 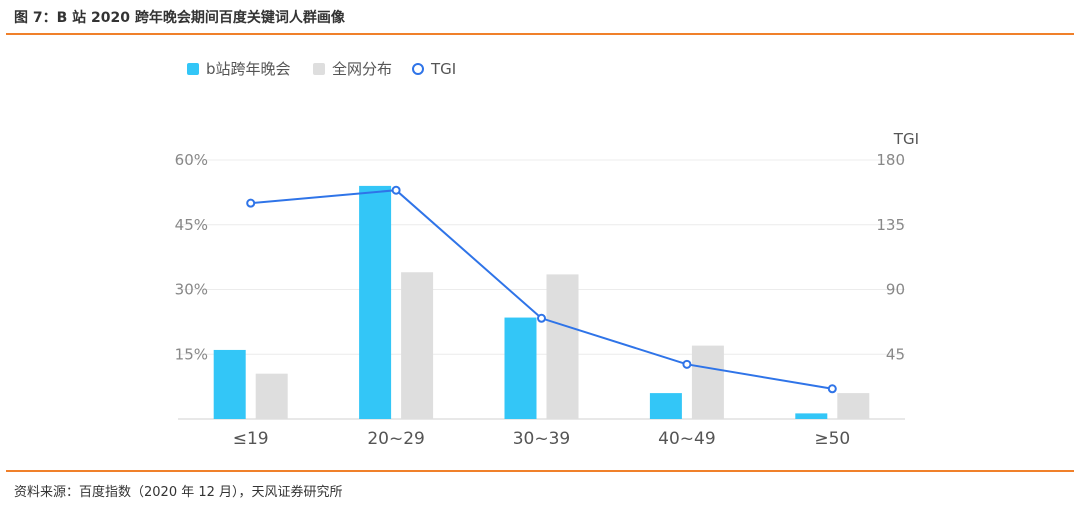 What do you see at coordinates (890, 160) in the screenshot?
I see `y-right-tick-label: 180` at bounding box center [890, 160].